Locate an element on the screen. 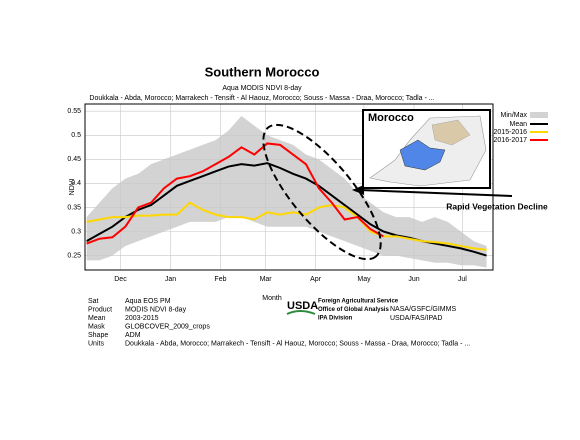 Image resolution: width=580 pixels, height=440 pixels. meta-key: Product is located at coordinates (100, 309).